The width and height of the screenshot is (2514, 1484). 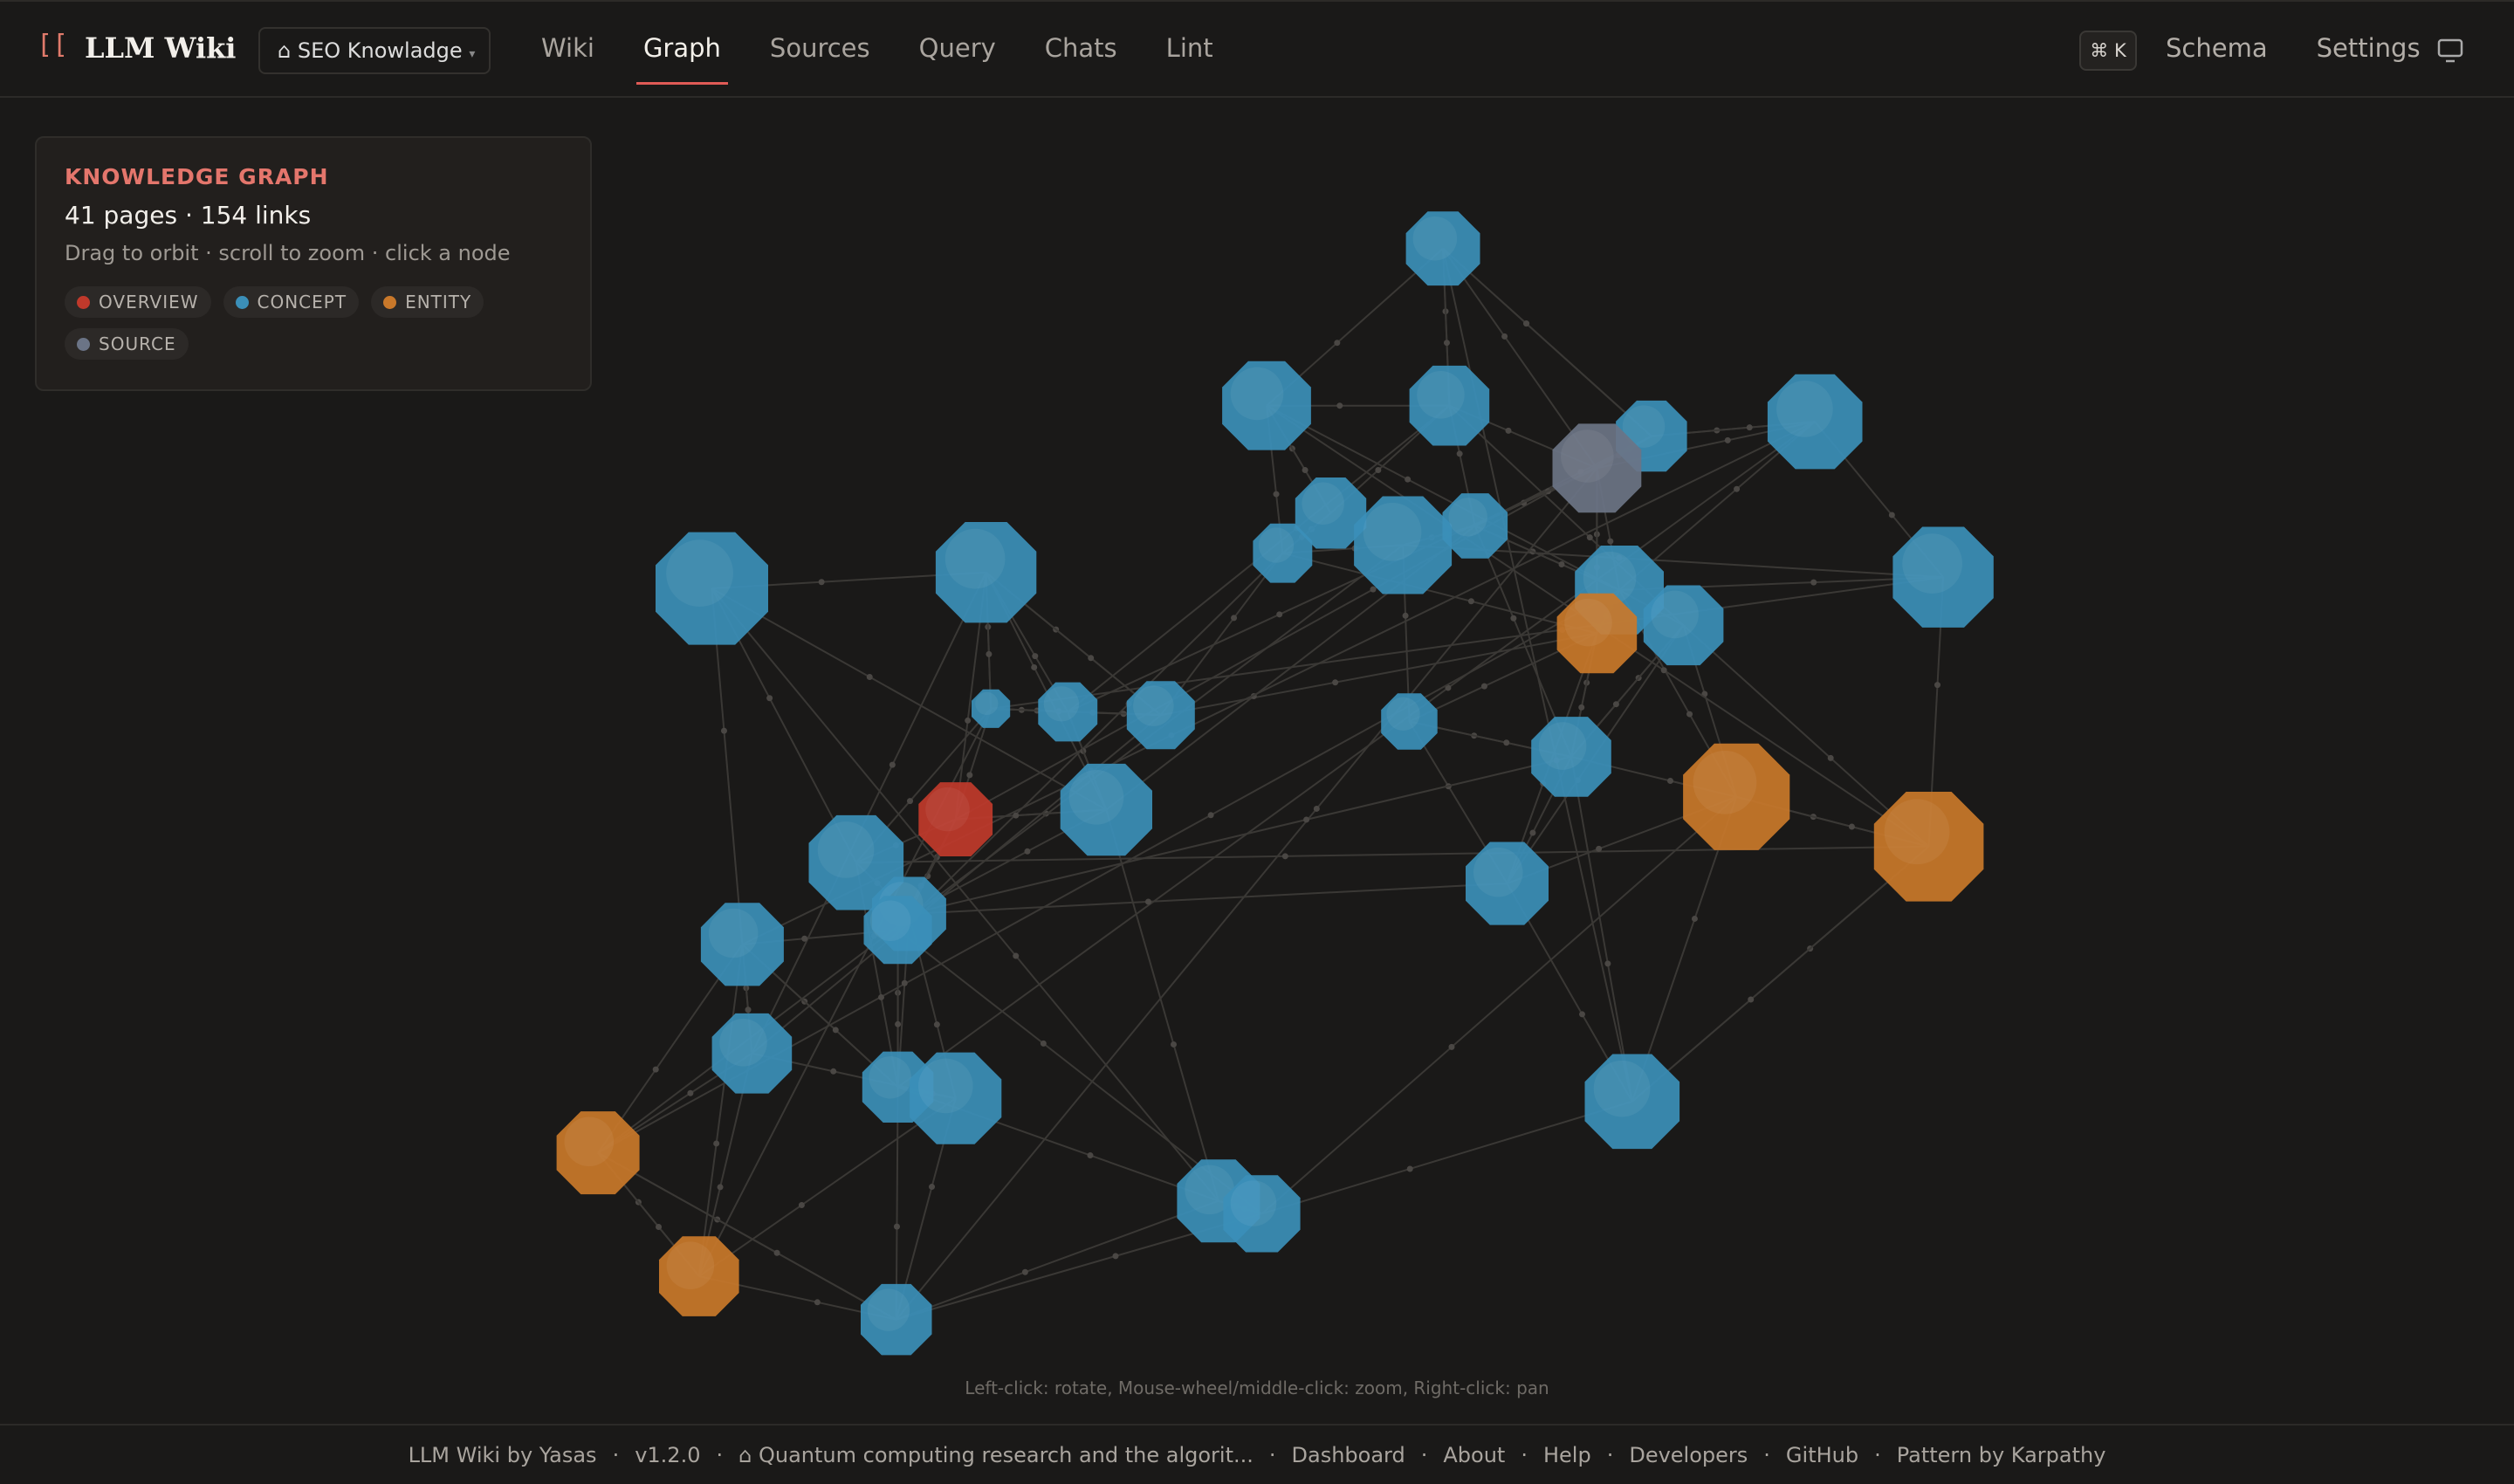 I want to click on legend-label: CONCEPT, so click(x=302, y=303).